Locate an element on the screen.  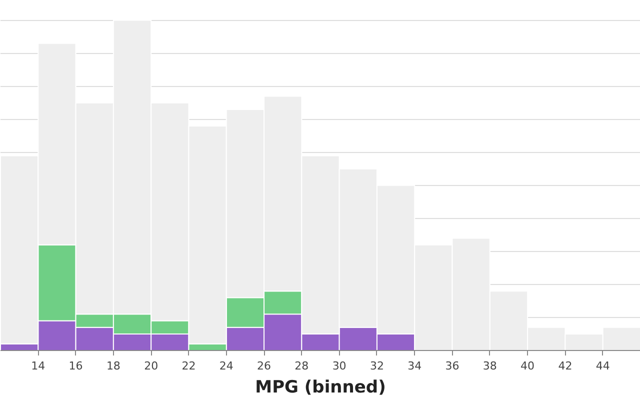
x-tick-label: 22 is located at coordinates (189, 366).